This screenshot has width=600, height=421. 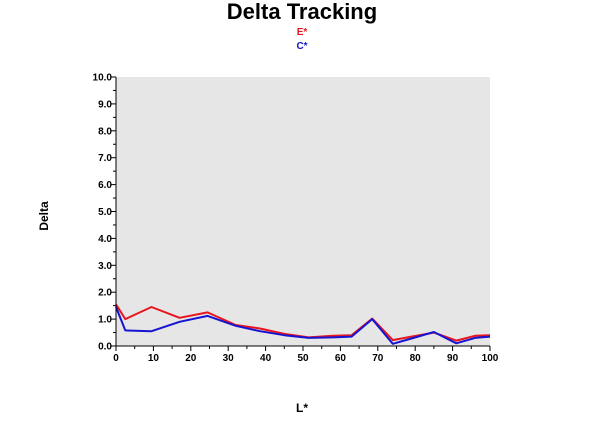 I want to click on x-tick-label: 60, so click(x=341, y=358).